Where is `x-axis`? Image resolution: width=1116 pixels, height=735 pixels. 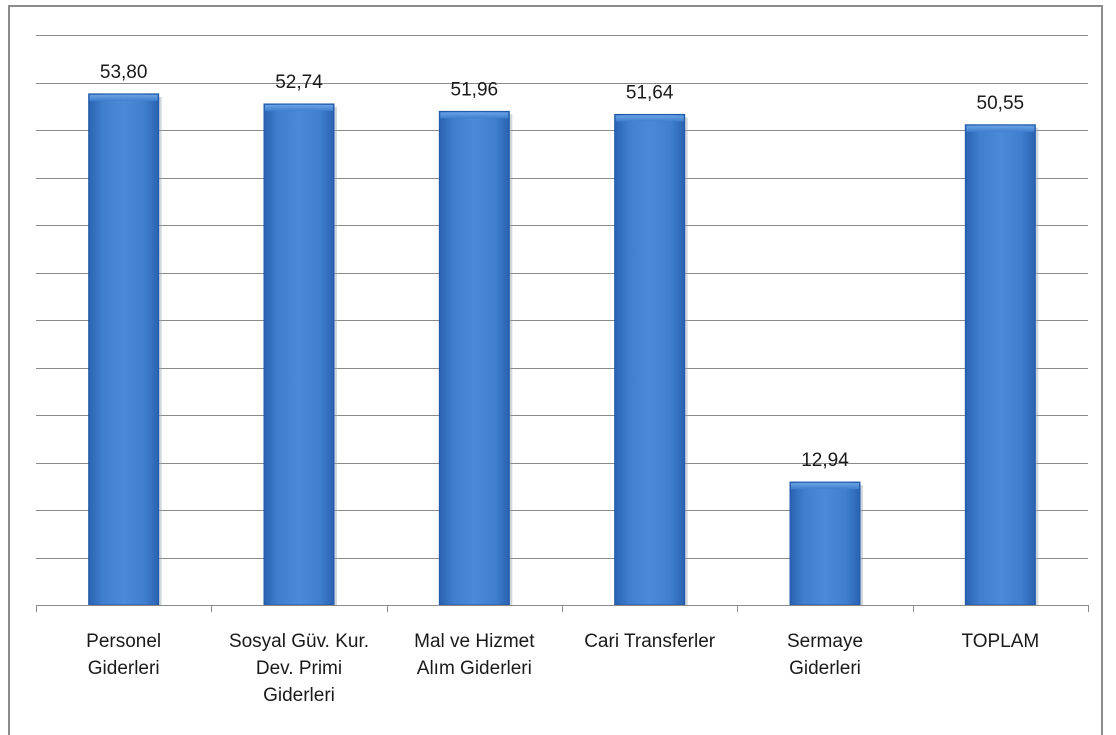
x-axis is located at coordinates (562, 608).